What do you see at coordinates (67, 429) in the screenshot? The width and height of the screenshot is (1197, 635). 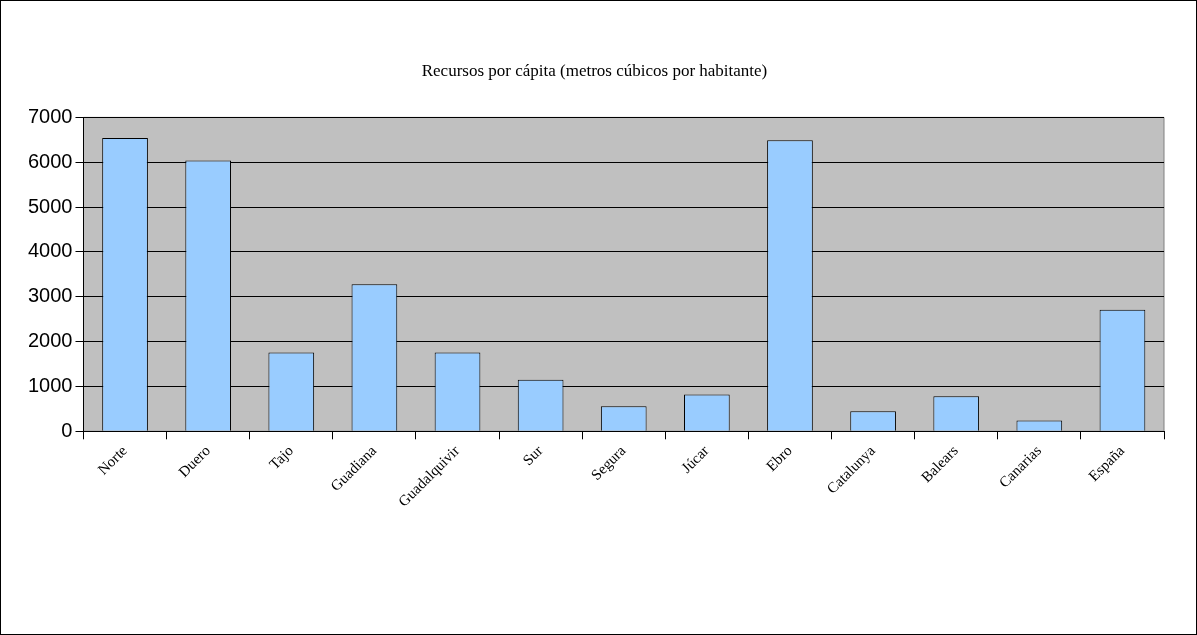 I see `y-tick-label: 0` at bounding box center [67, 429].